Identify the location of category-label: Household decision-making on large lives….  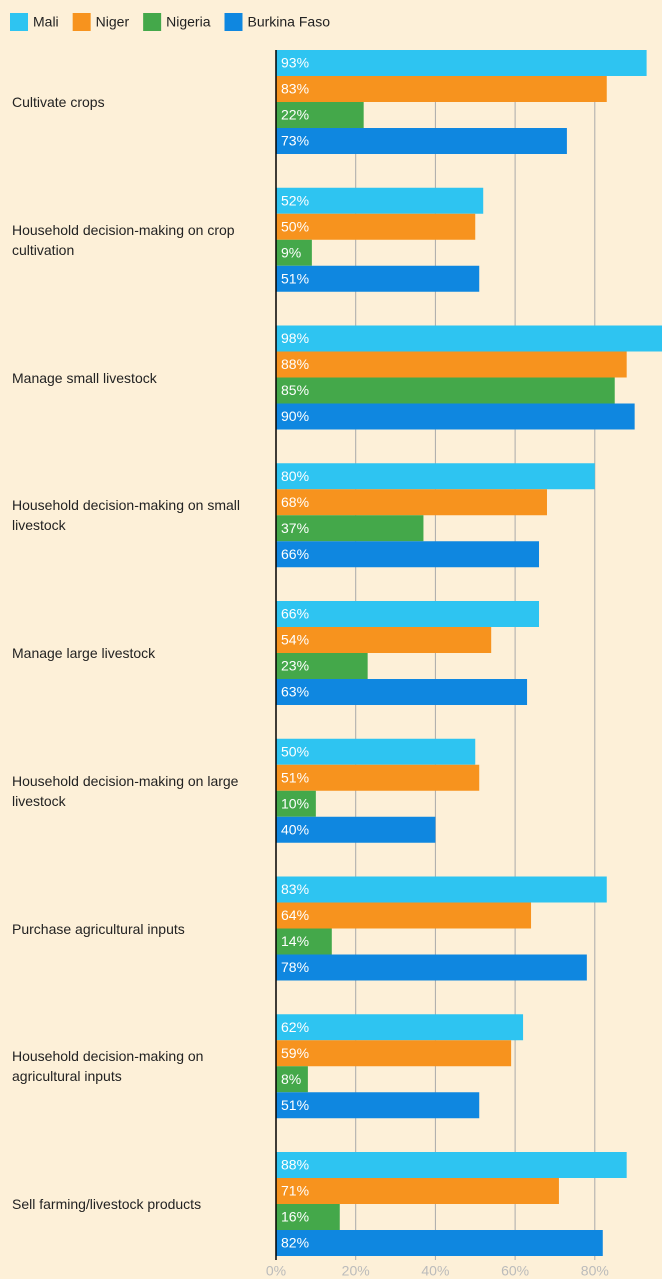
(125, 790).